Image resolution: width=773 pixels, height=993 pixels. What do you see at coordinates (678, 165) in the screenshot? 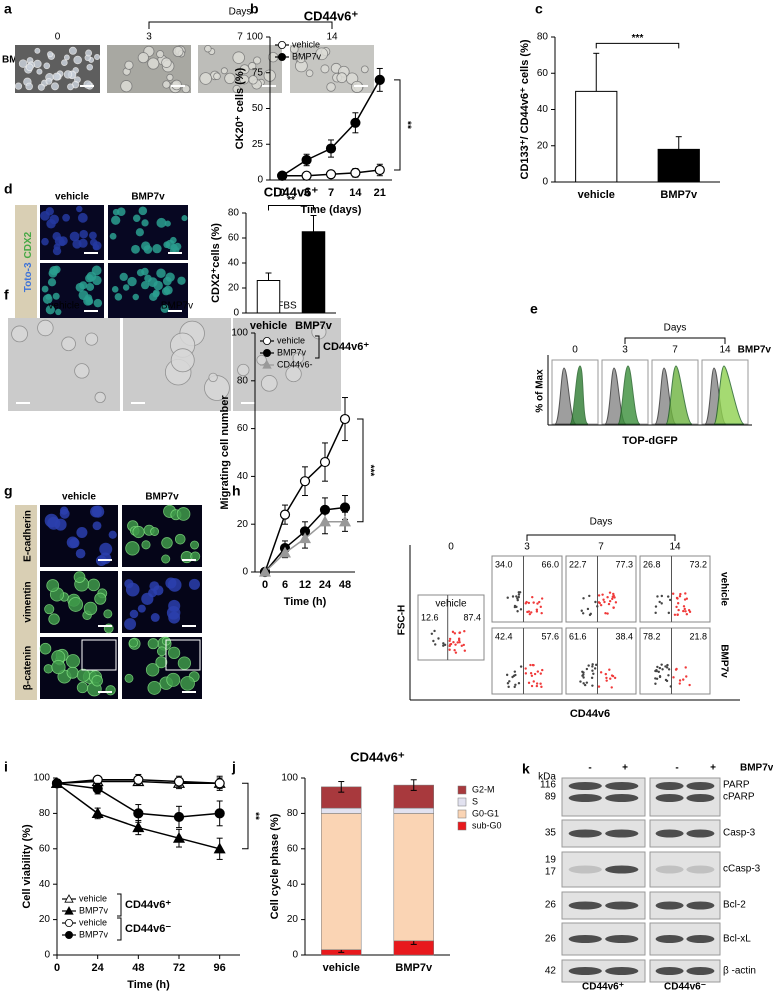
I see `bar` at bounding box center [678, 165].